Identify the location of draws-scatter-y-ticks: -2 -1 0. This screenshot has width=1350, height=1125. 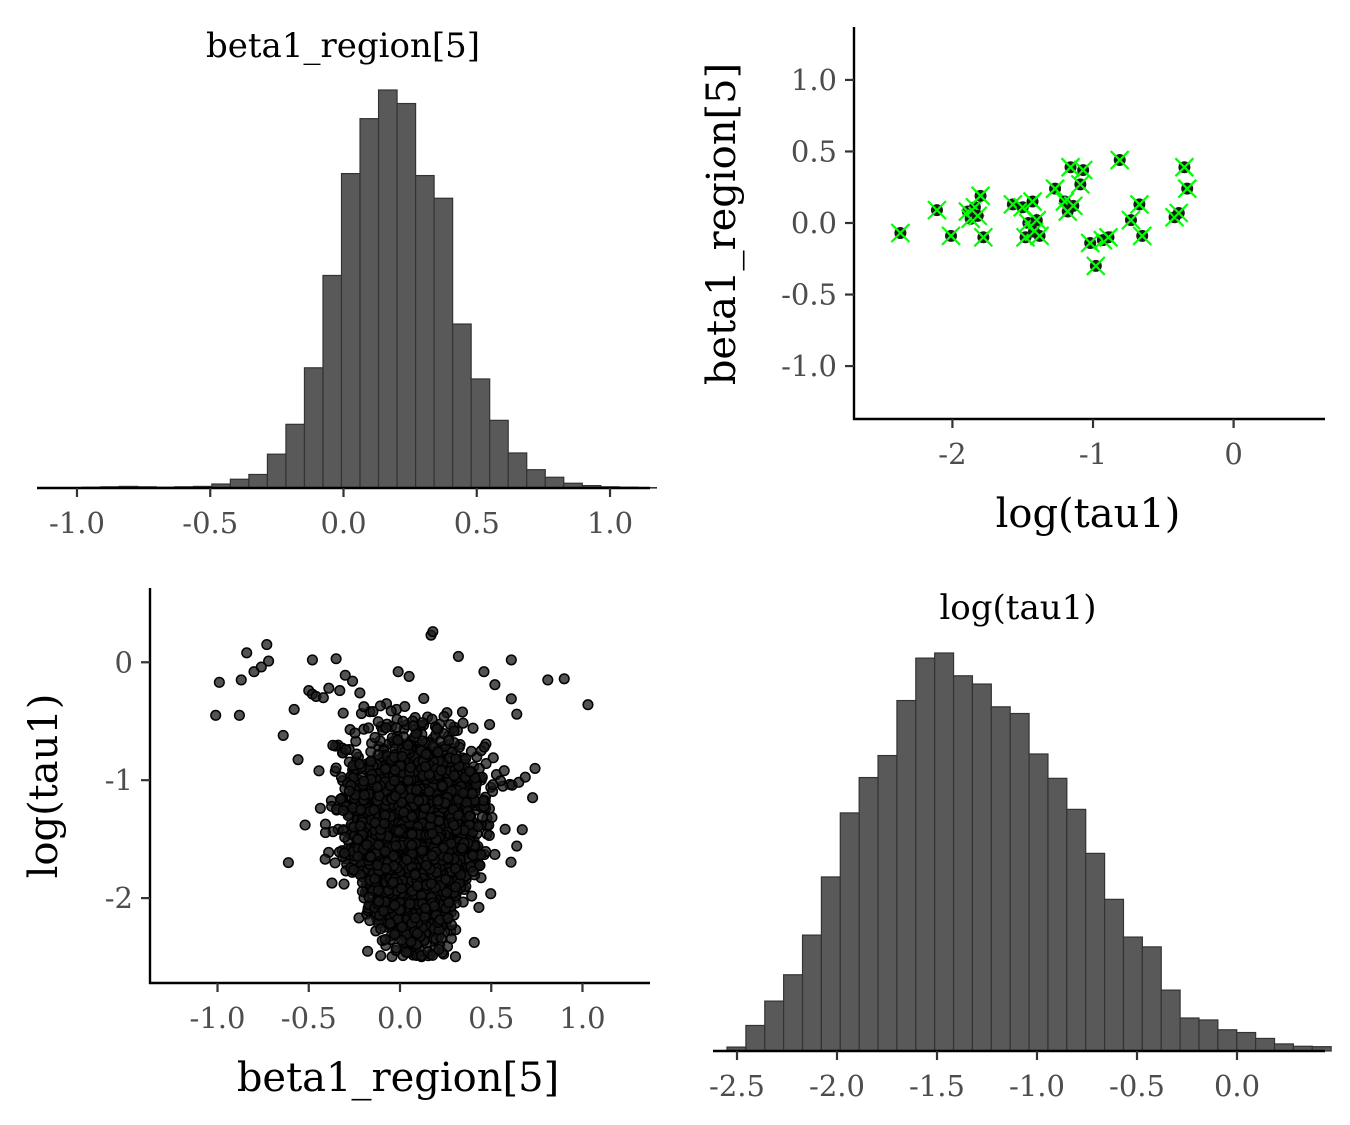
(127, 780).